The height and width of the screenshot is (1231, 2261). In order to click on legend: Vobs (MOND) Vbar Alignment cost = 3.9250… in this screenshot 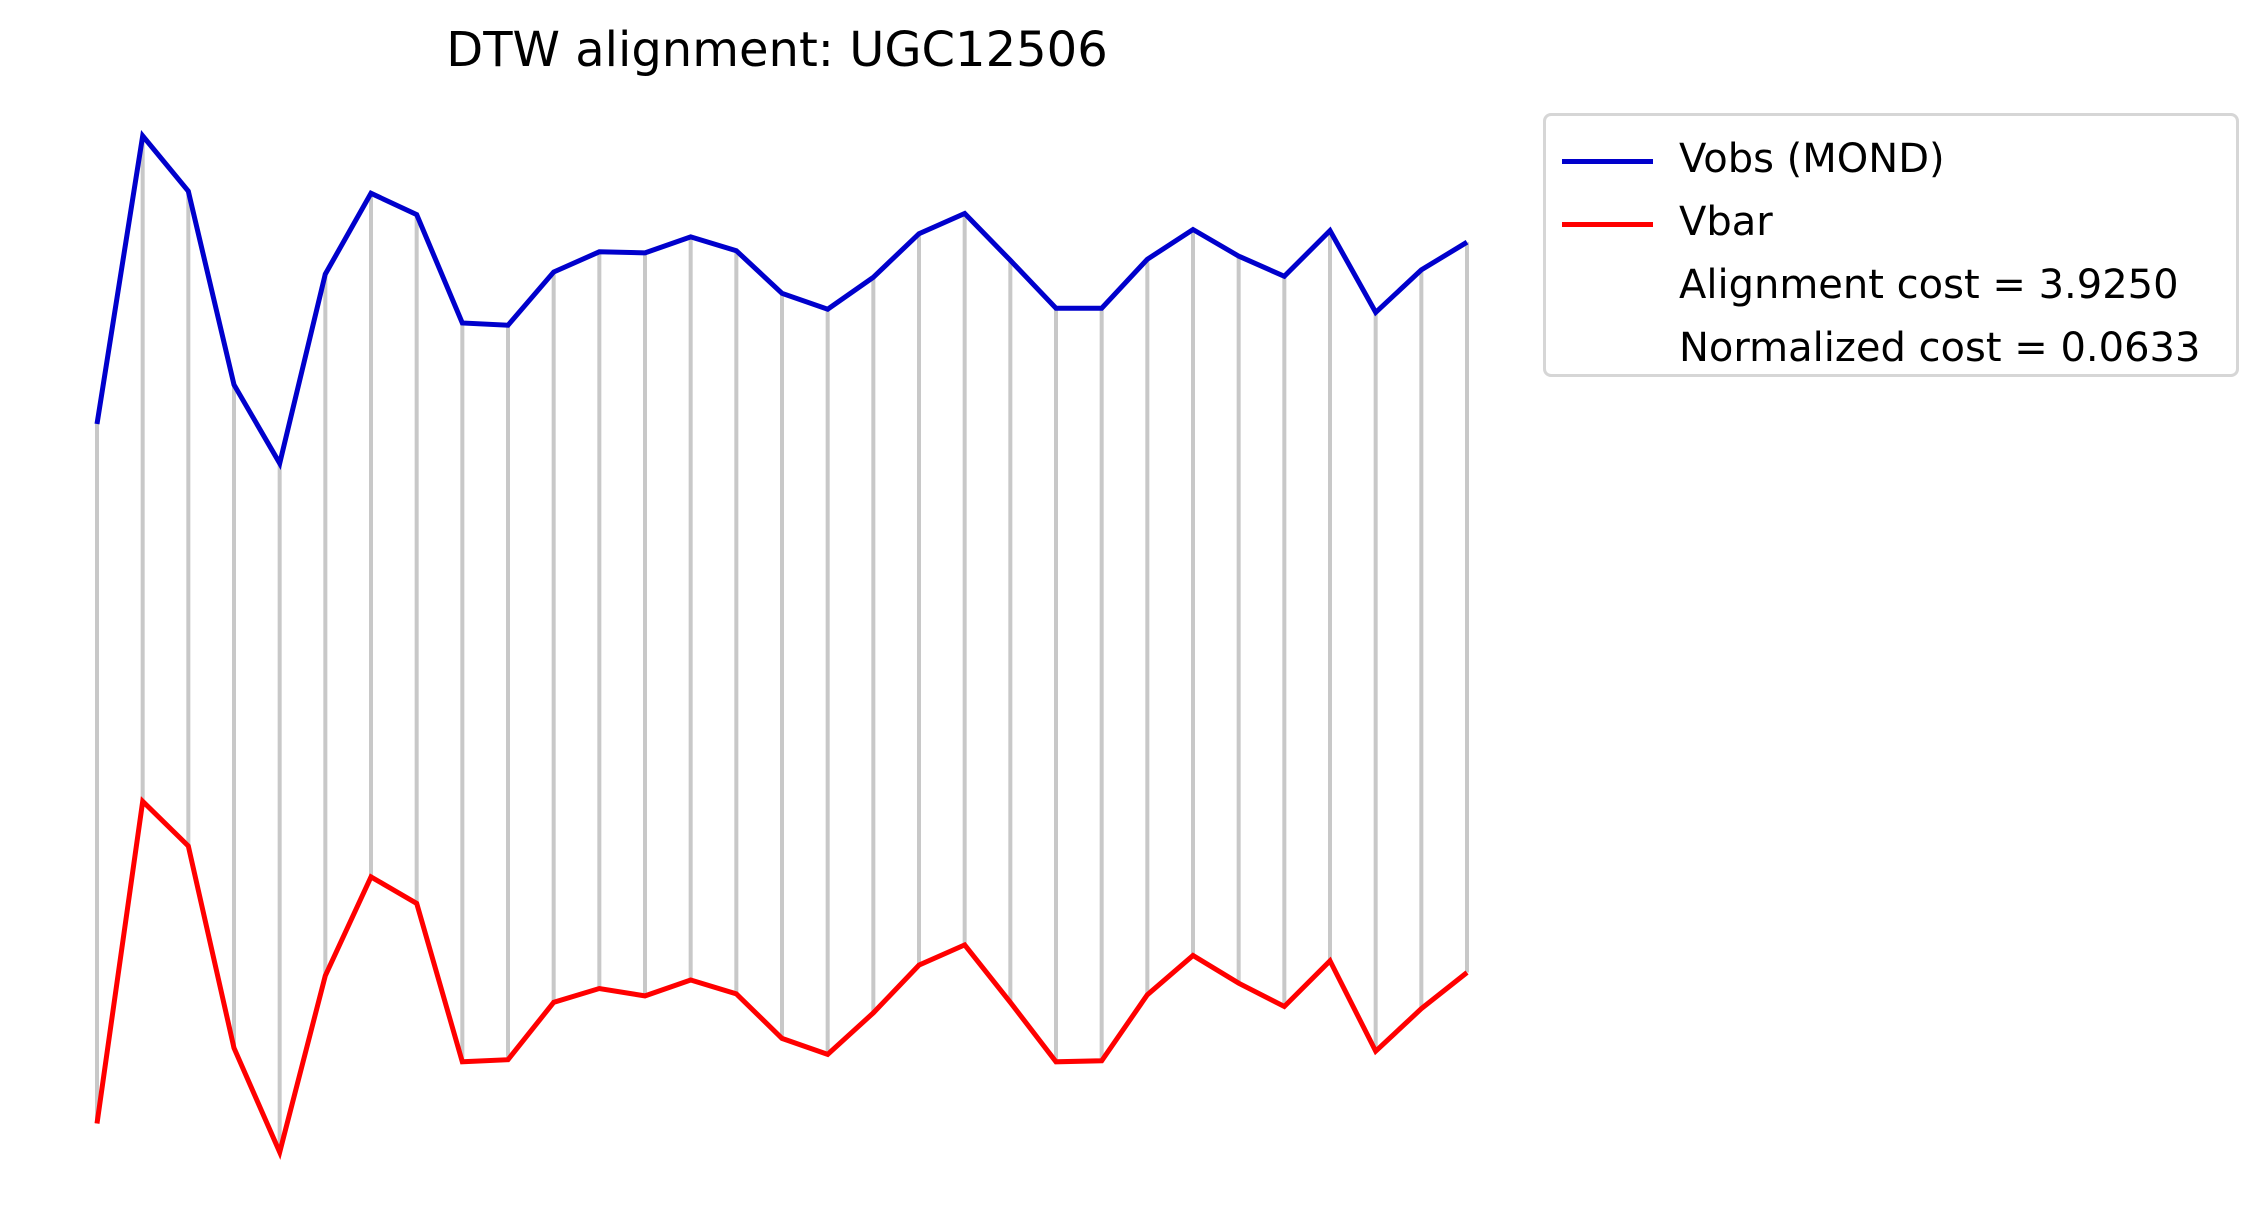, I will do `click(1891, 245)`.